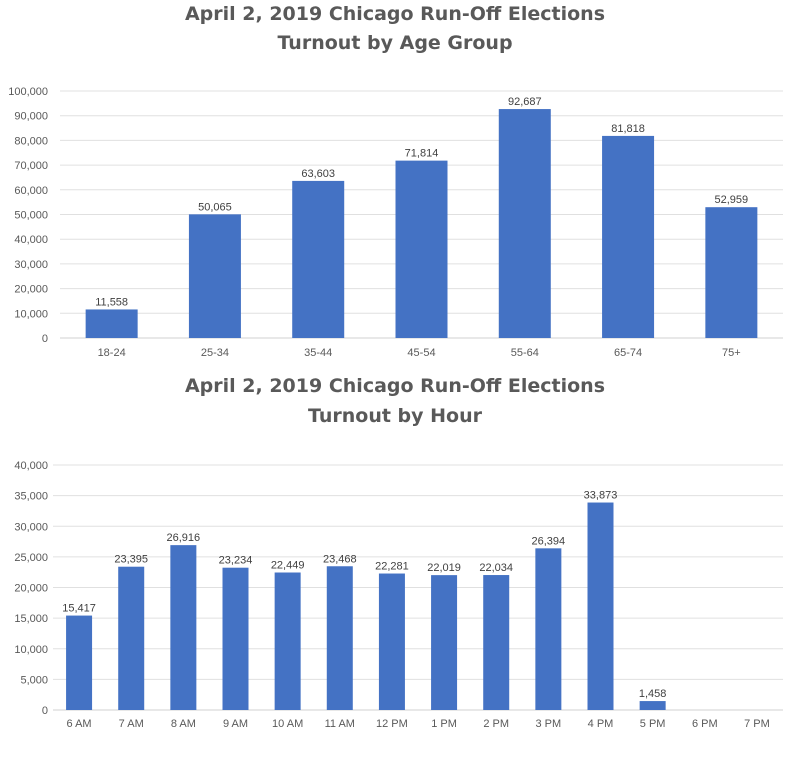 The width and height of the screenshot is (791, 771). I want to click on hour-data-label: 26,394, so click(549, 541).